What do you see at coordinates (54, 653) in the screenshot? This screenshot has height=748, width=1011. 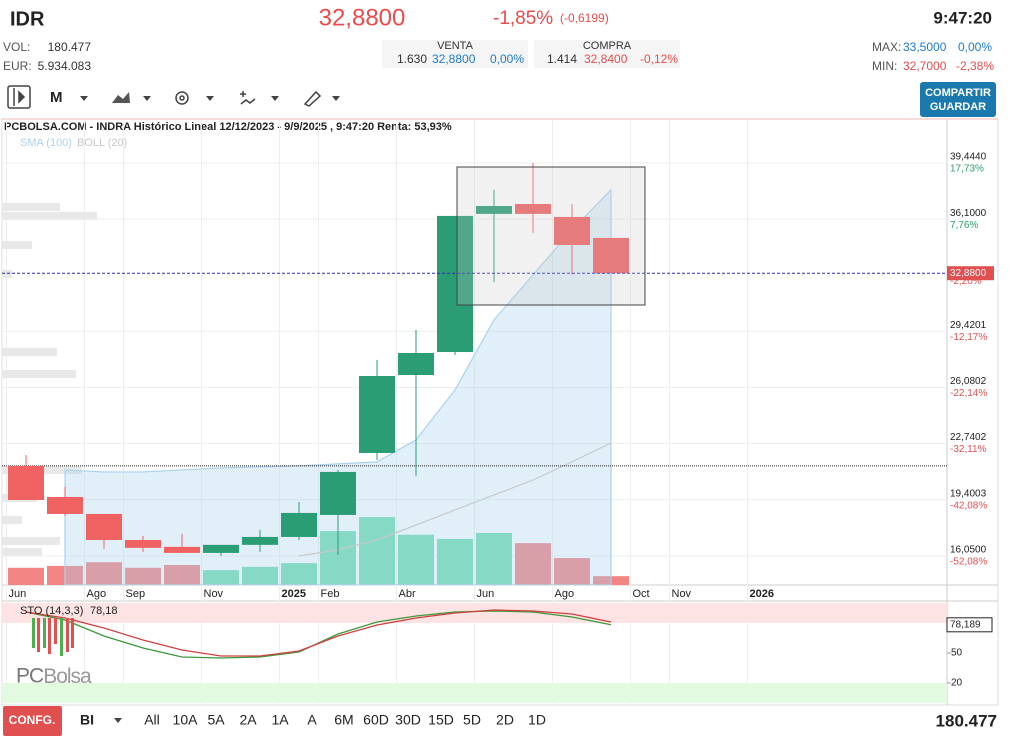 I see `logo: PCBolsa` at bounding box center [54, 653].